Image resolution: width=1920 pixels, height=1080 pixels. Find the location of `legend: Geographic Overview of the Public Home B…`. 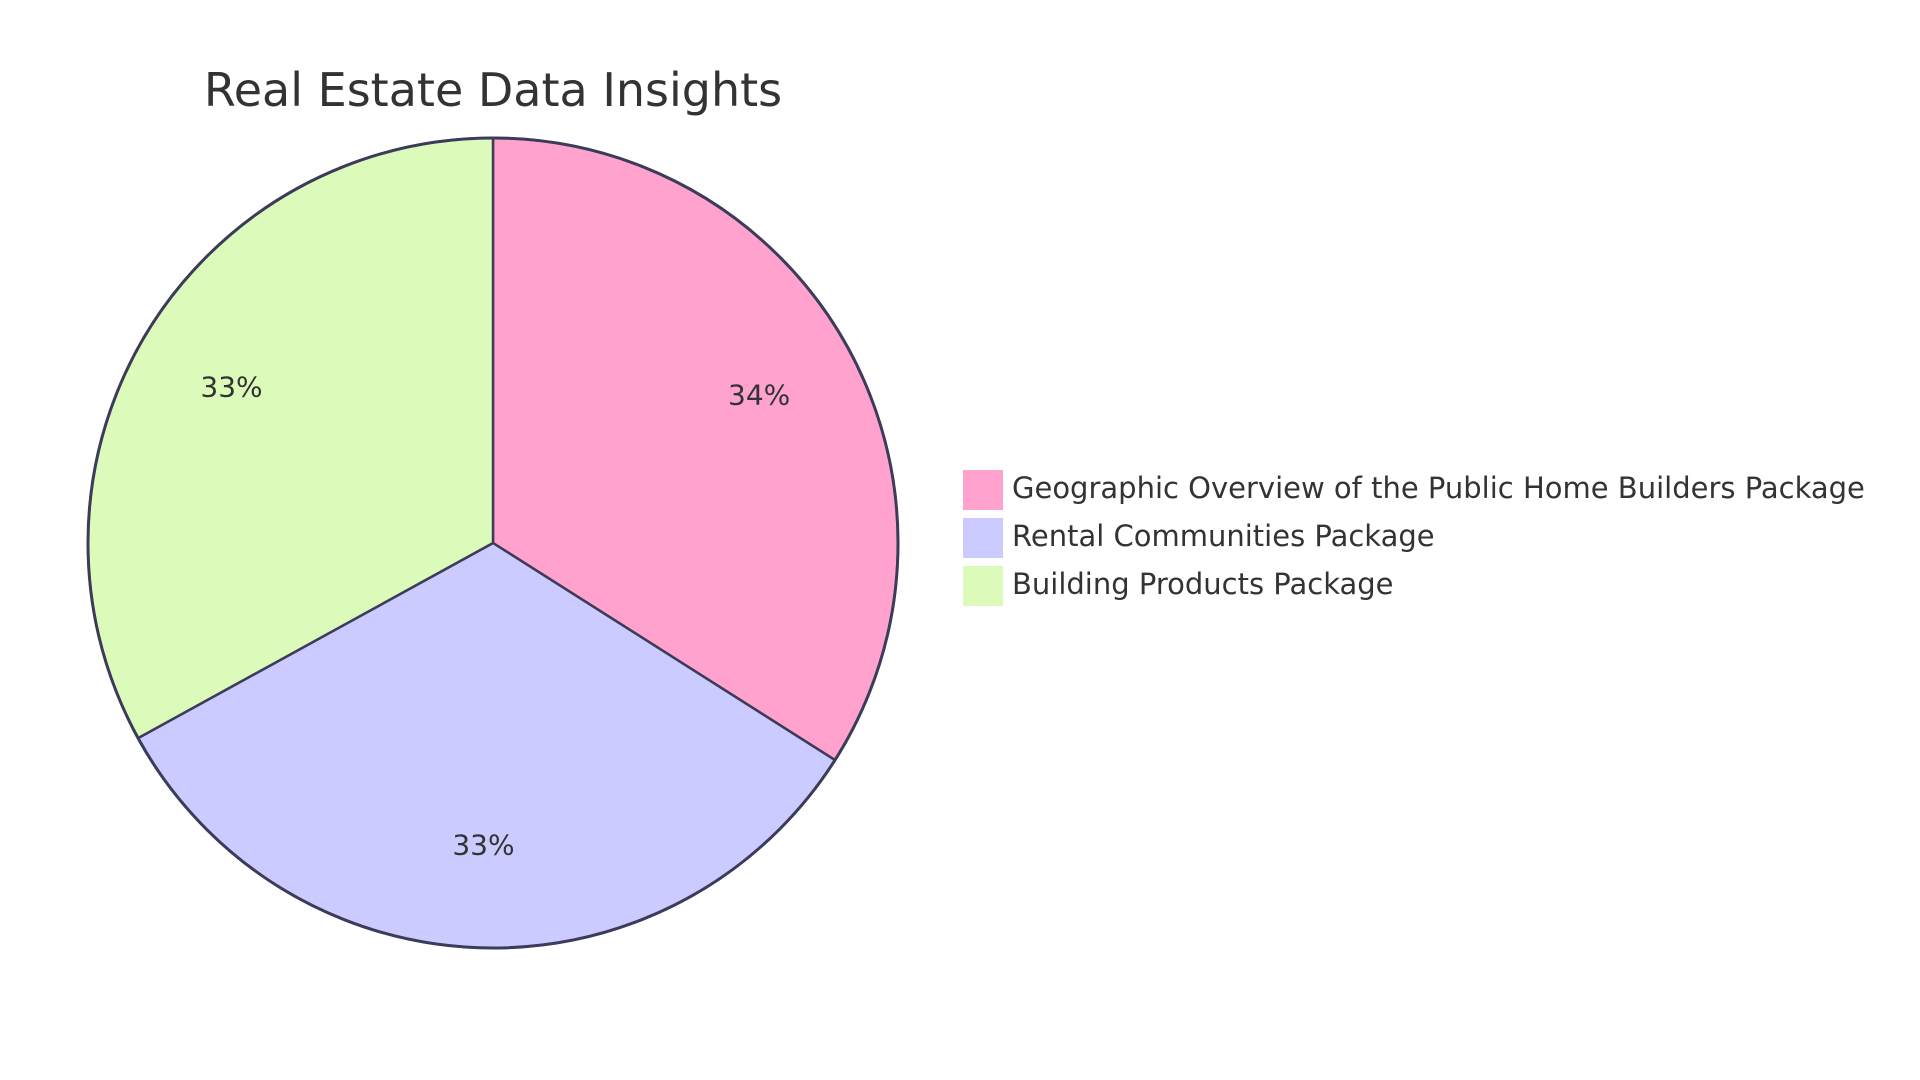

legend: Geographic Overview of the Public Home B… is located at coordinates (1414, 538).